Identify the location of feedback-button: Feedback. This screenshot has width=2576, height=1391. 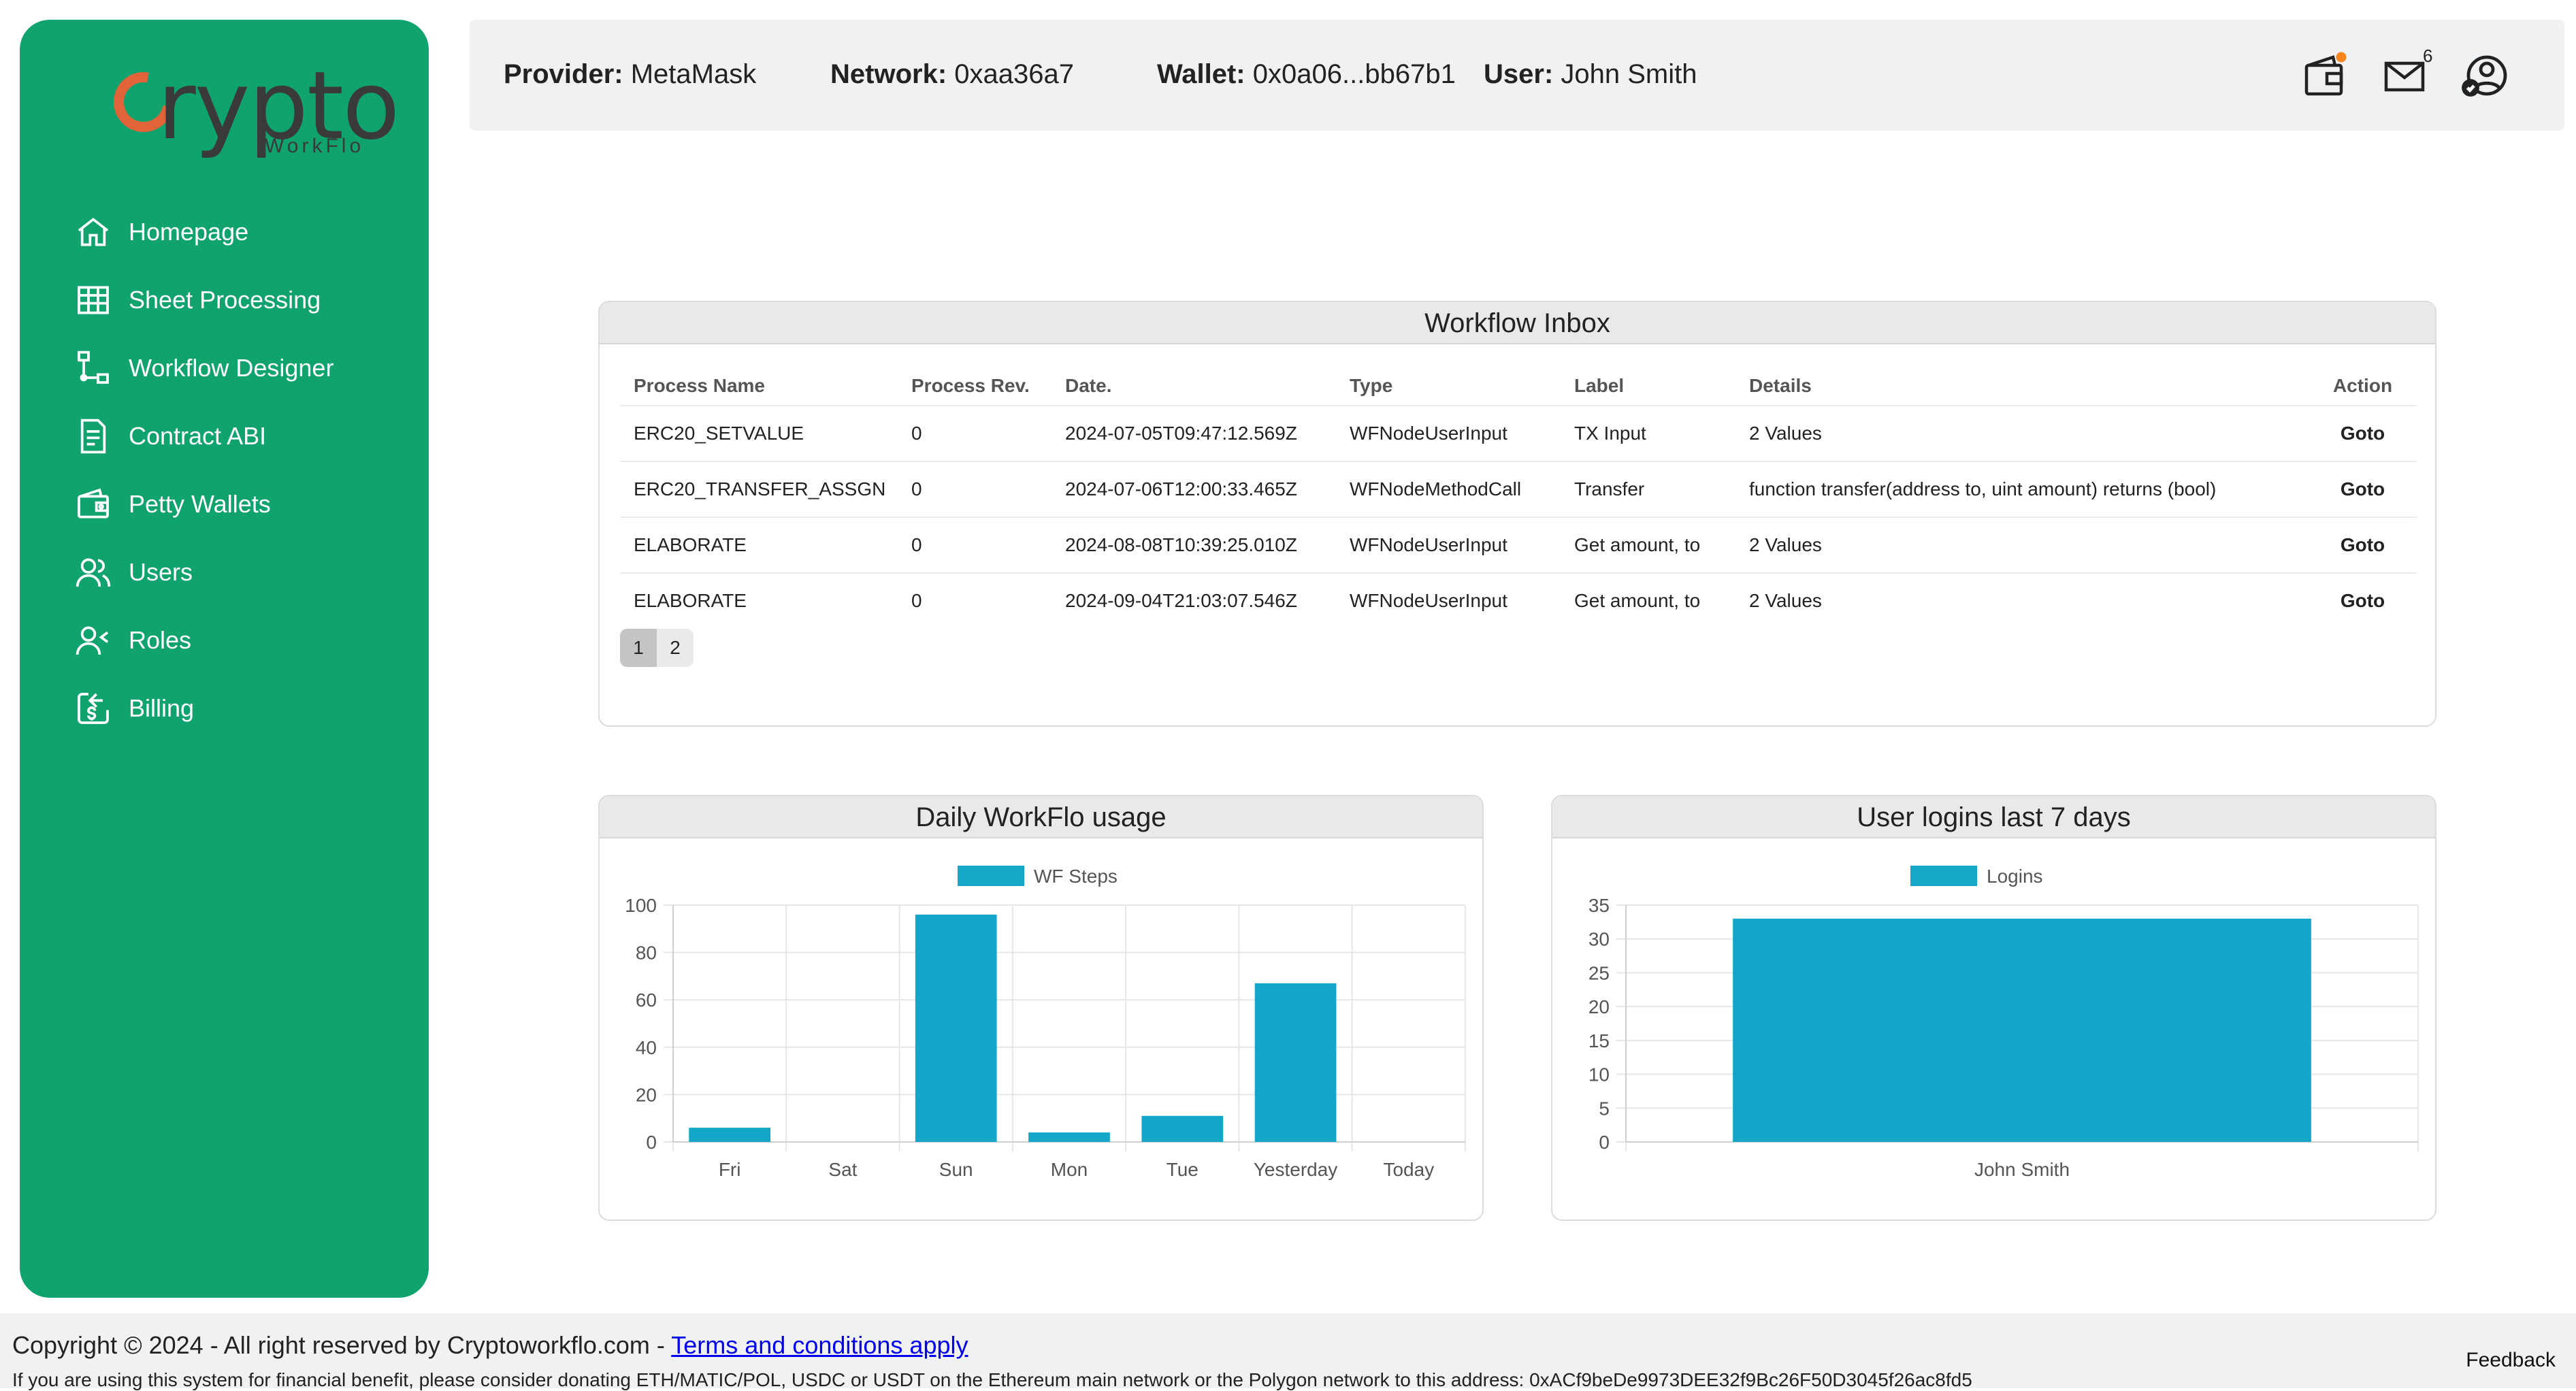
(2511, 1360).